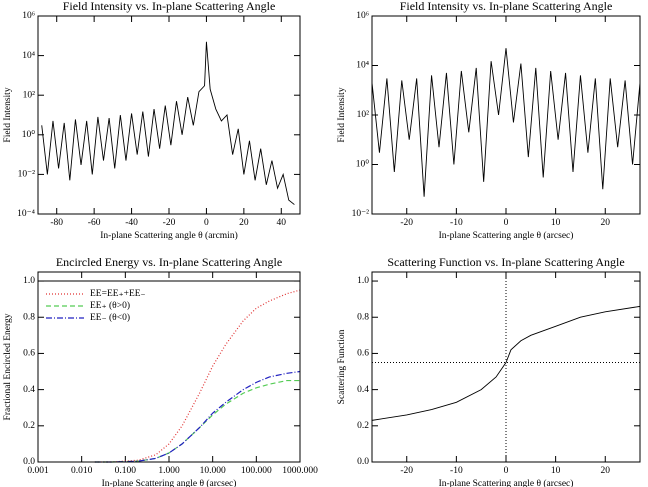 Image resolution: width=648 pixels, height=487 pixels. Describe the element at coordinates (169, 235) in the screenshot. I see `x-axis-label: In-plane Scattering angle θ (arcmin)` at that location.